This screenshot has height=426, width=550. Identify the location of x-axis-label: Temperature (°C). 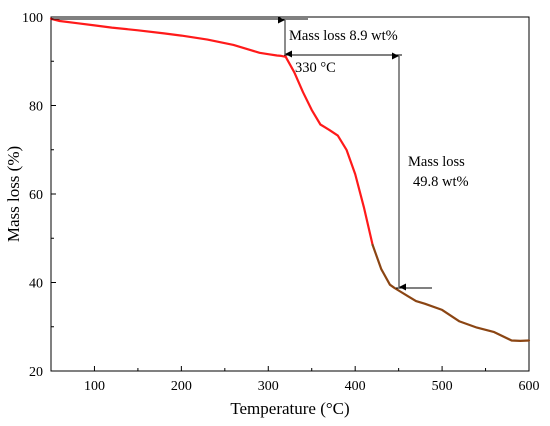
(289, 408).